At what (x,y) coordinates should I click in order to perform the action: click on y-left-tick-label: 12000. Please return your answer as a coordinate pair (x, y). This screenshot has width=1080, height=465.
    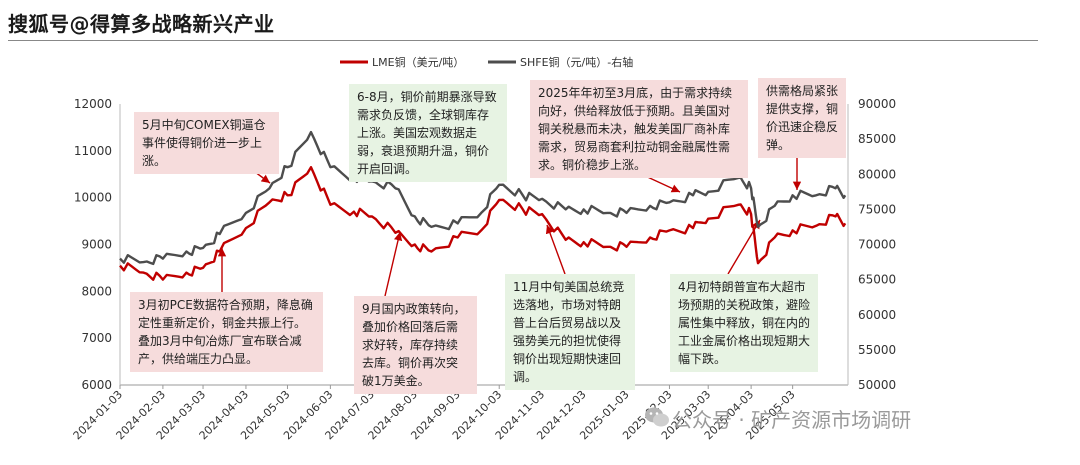
    Looking at the image, I should click on (93, 104).